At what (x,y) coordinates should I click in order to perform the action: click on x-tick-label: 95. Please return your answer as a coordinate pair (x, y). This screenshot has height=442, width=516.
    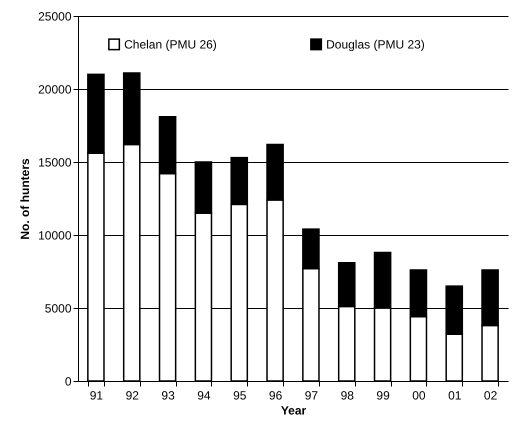
    Looking at the image, I should click on (240, 395).